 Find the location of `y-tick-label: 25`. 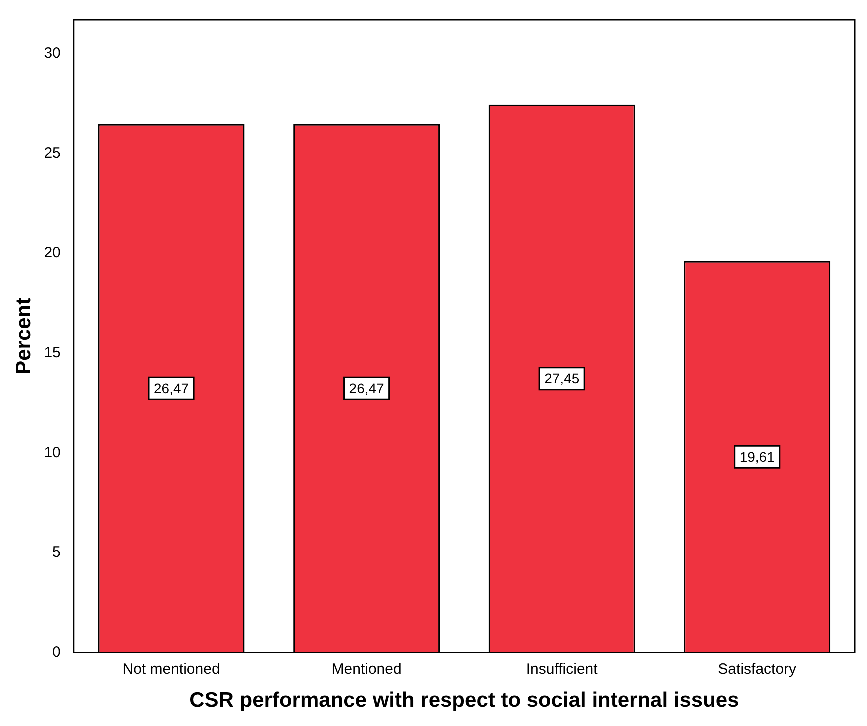

y-tick-label: 25 is located at coordinates (52, 153).